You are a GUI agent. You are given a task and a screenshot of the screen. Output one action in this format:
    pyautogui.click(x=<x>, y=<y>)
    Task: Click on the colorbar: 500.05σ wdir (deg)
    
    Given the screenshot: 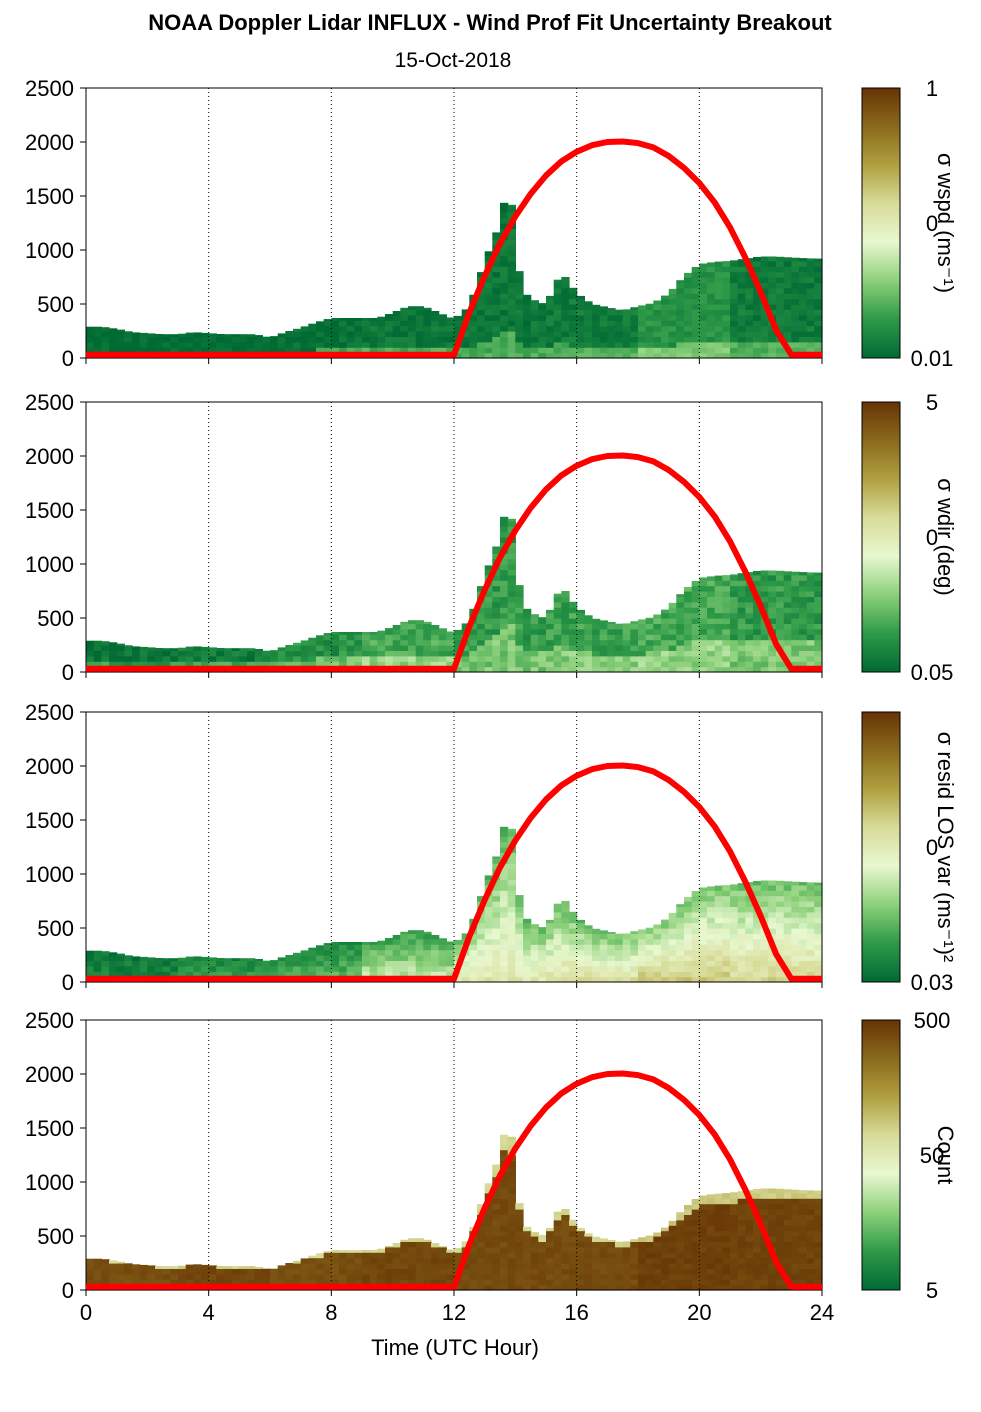 What is the action you would take?
    pyautogui.click(x=909, y=537)
    